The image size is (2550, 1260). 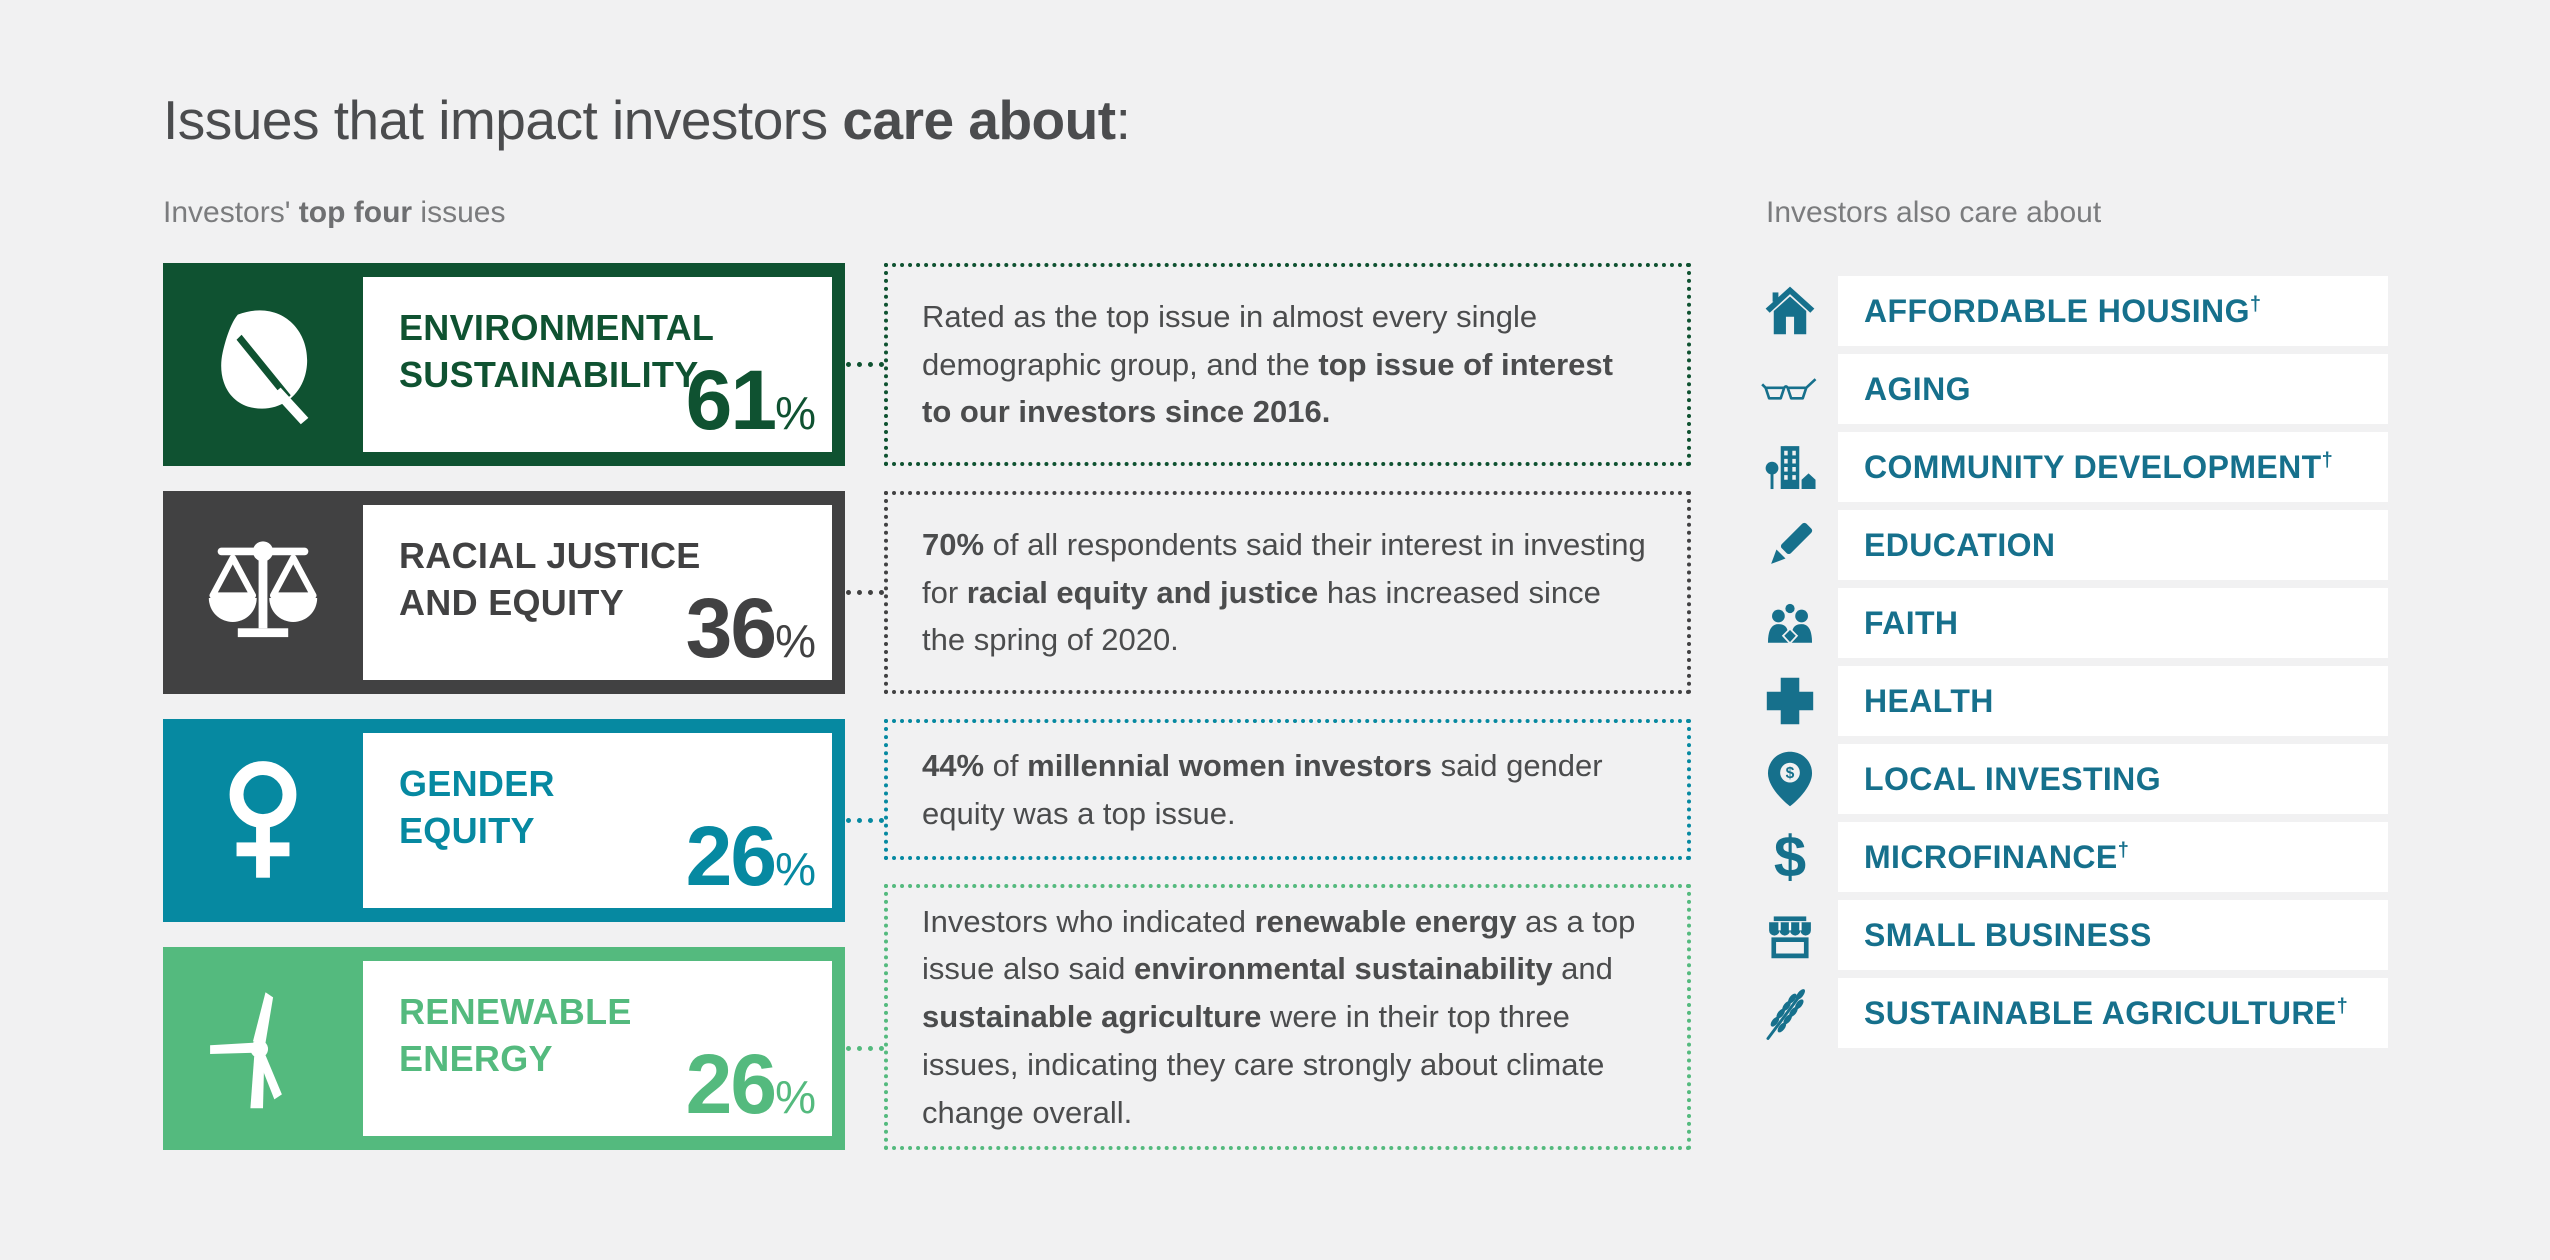 I want to click on issue-card-renewable-energy: RENEWABLE ENERGY 26%, so click(x=504, y=1048).